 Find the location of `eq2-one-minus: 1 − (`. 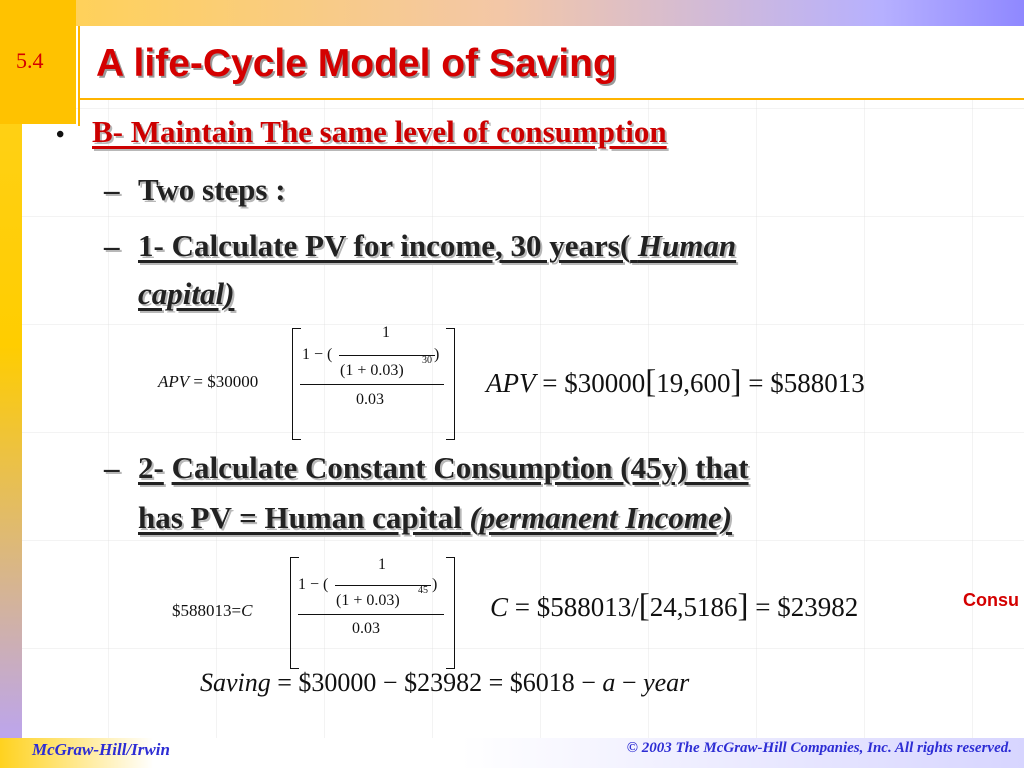

eq2-one-minus: 1 − ( is located at coordinates (313, 584).